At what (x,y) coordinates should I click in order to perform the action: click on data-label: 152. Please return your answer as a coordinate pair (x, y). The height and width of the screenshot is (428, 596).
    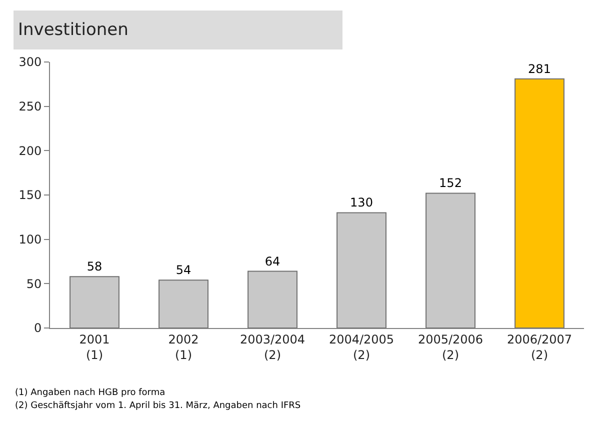
    Looking at the image, I should click on (450, 183).